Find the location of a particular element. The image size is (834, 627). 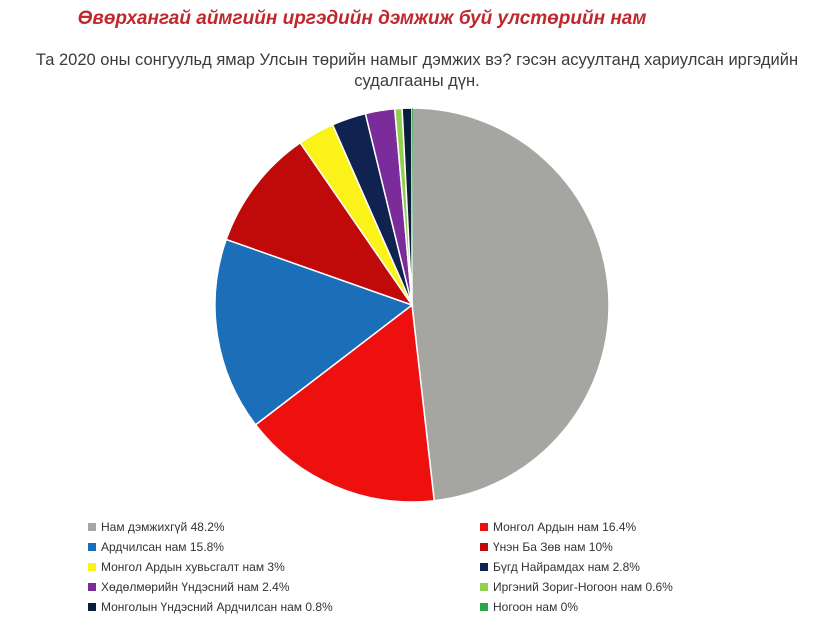

legend-label-8: Монголын Үндэсний Ардчилсан нам 0.8% is located at coordinates (217, 607).